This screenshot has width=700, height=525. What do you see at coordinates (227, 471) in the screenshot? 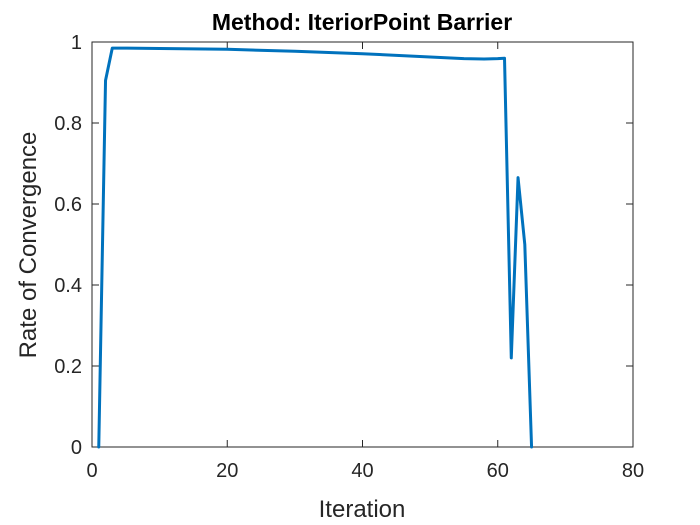
I see `x-tick-label: 20` at bounding box center [227, 471].